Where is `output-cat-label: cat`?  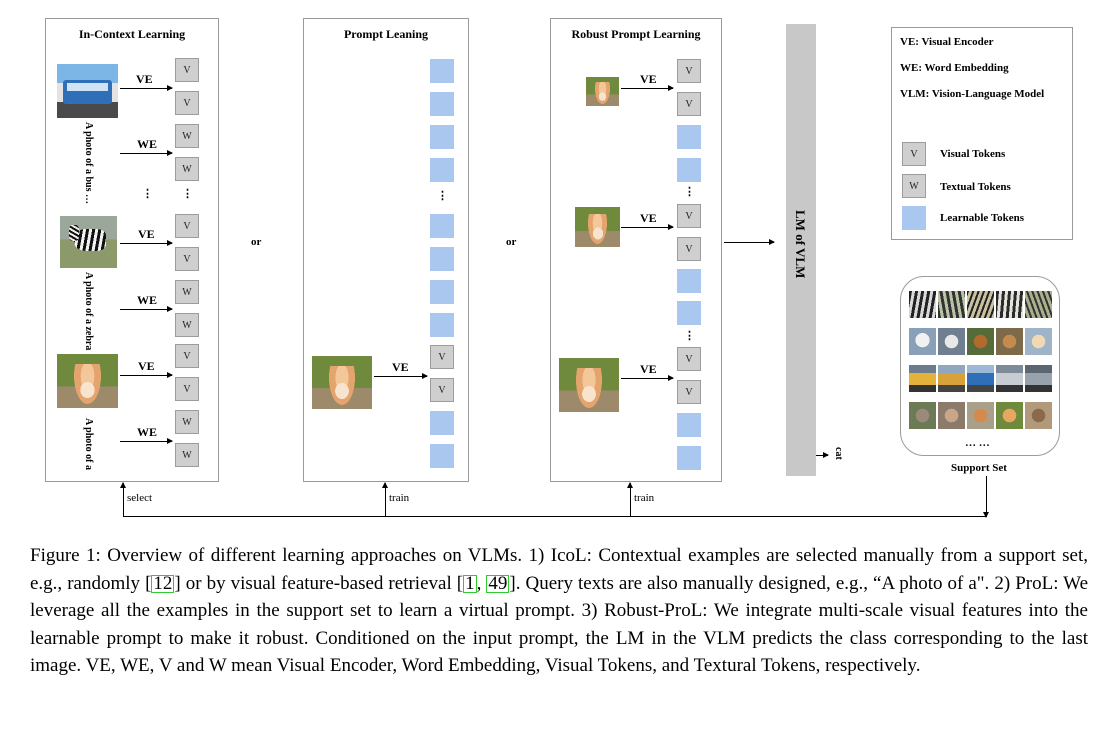 output-cat-label: cat is located at coordinates (838, 453).